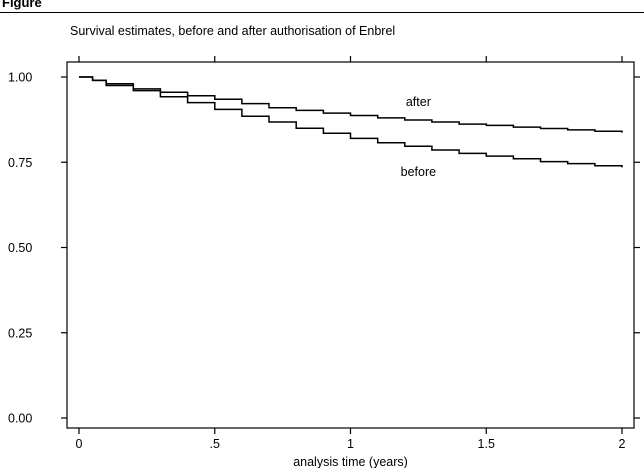 Image resolution: width=644 pixels, height=468 pixels. I want to click on x-tick-label: .5, so click(215, 444).